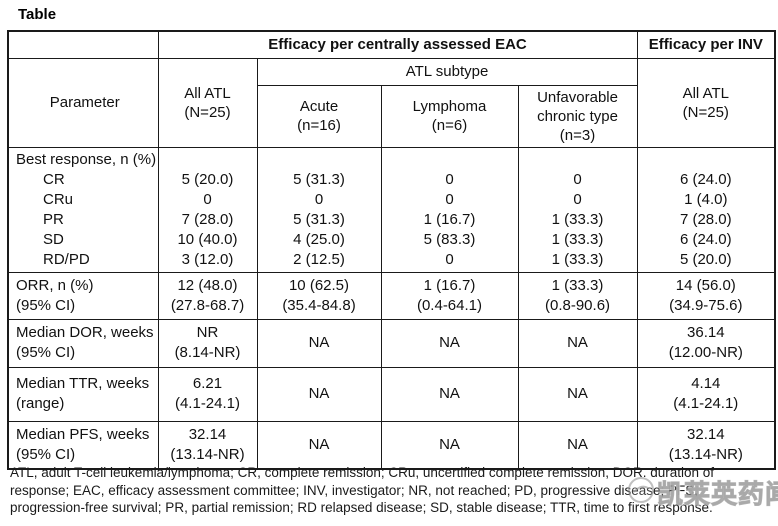 This screenshot has width=778, height=526. Describe the element at coordinates (40, 403) in the screenshot. I see `ttr-label-line2: (range)` at that location.